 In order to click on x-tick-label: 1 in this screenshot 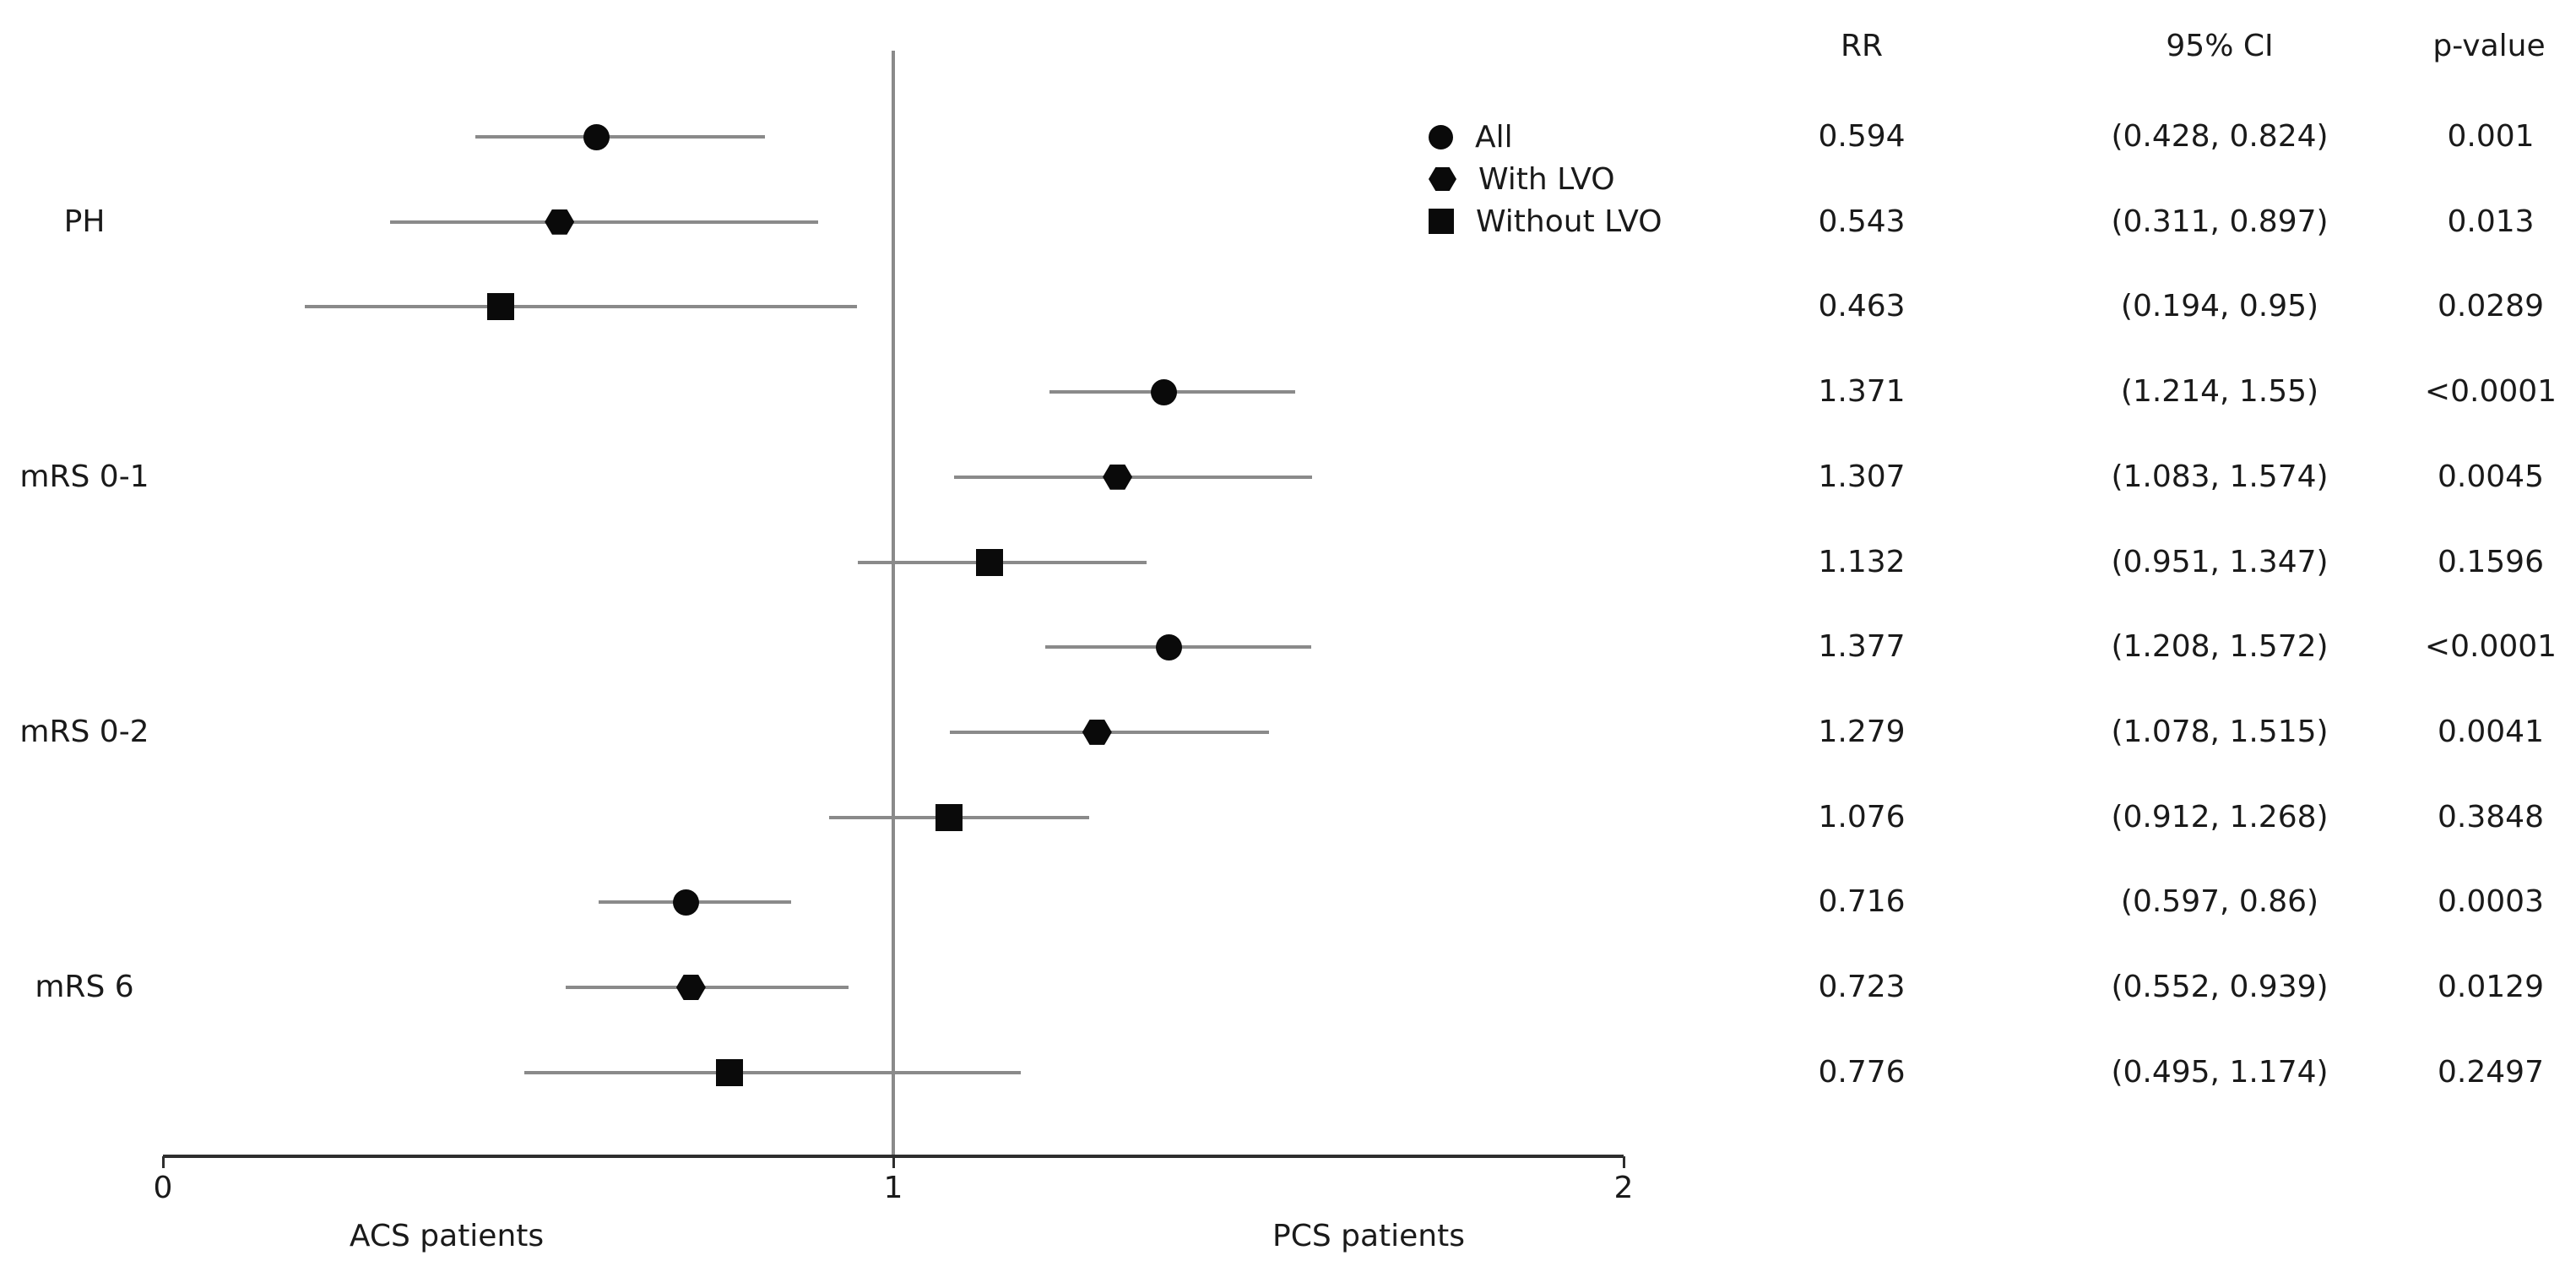, I will do `click(893, 1188)`.